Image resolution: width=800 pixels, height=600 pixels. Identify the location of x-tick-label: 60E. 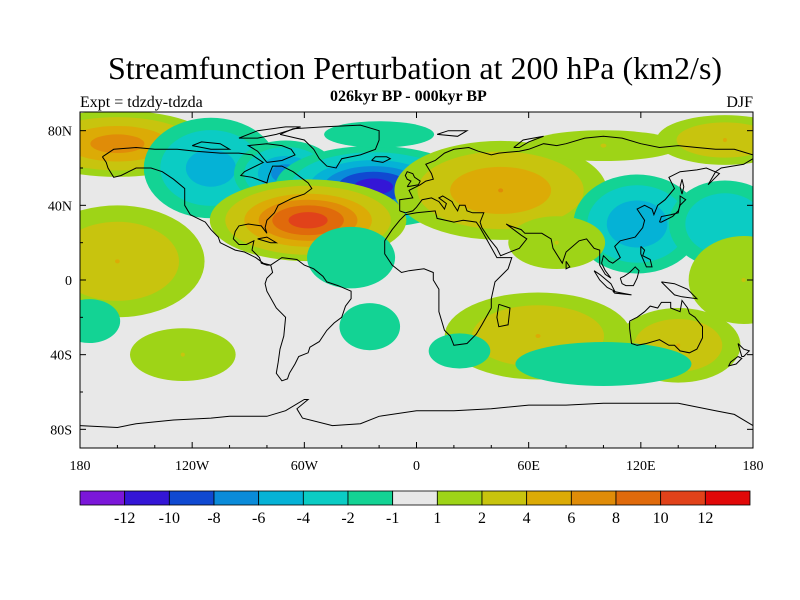
(528, 466).